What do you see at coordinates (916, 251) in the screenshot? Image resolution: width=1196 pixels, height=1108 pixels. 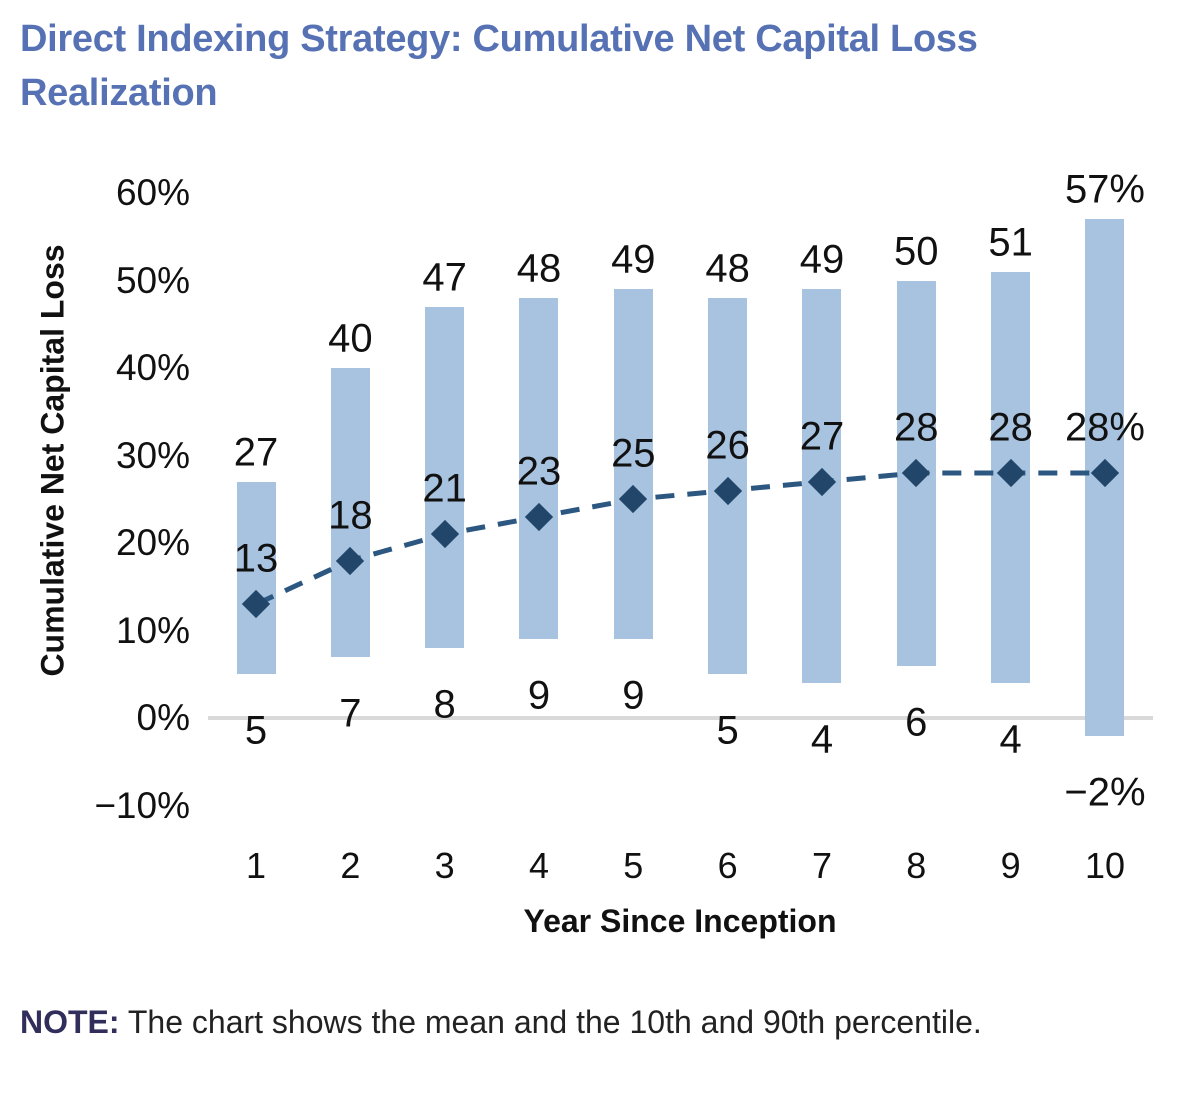 I see `bar-top-label: 50` at bounding box center [916, 251].